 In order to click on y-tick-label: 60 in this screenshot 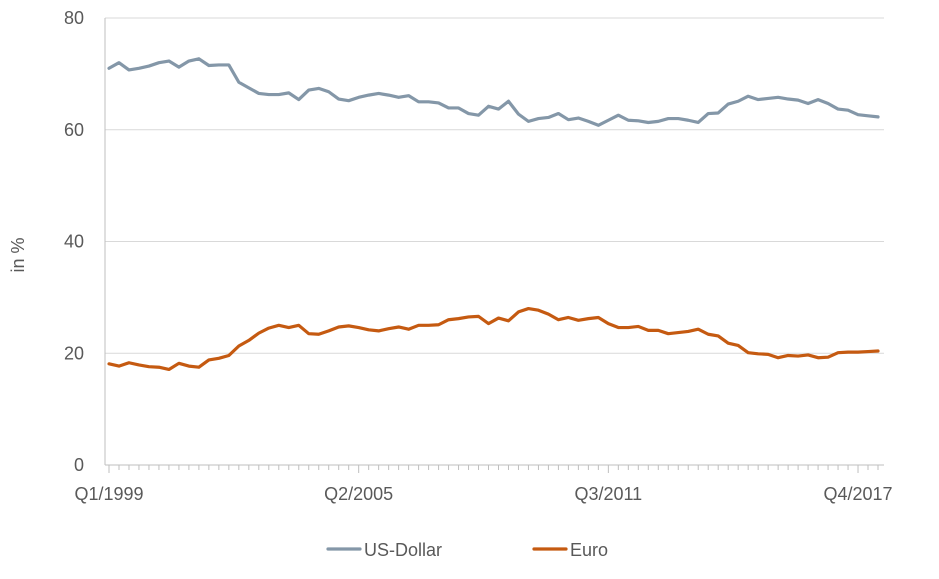, I will do `click(74, 130)`.